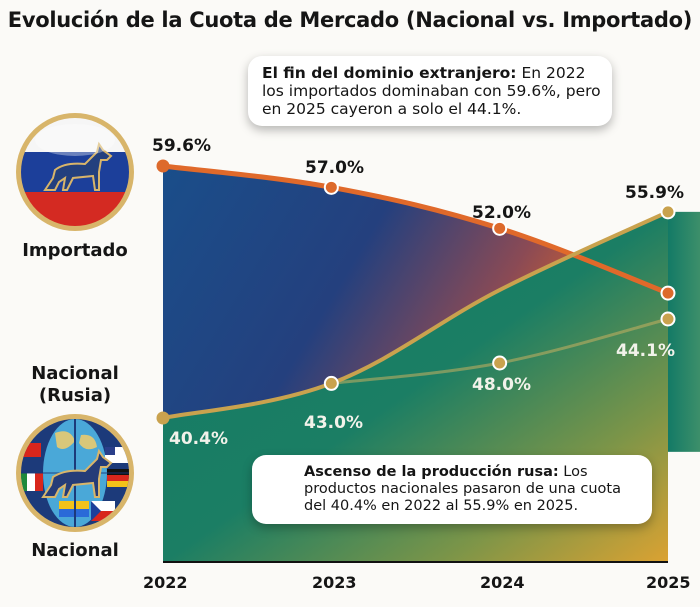 The image size is (700, 607). I want to click on data-label-imported-2025: 44.1%, so click(645, 351).